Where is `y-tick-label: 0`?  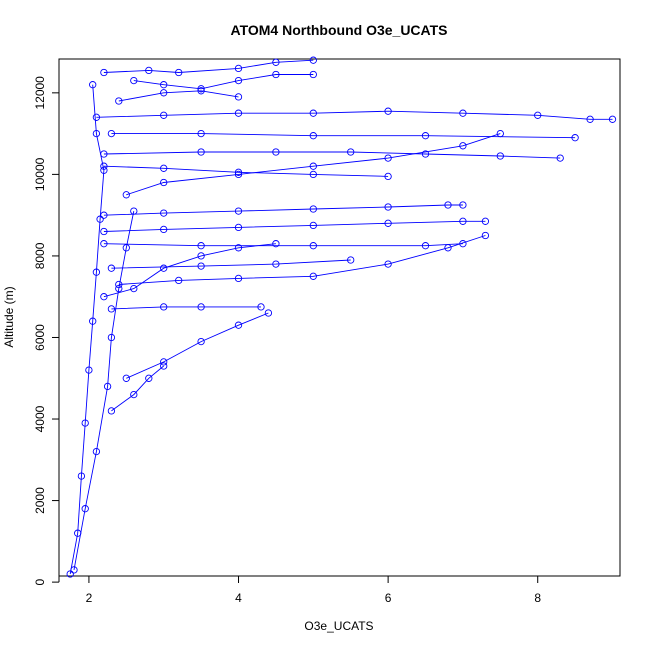
y-tick-label: 0 is located at coordinates (40, 581).